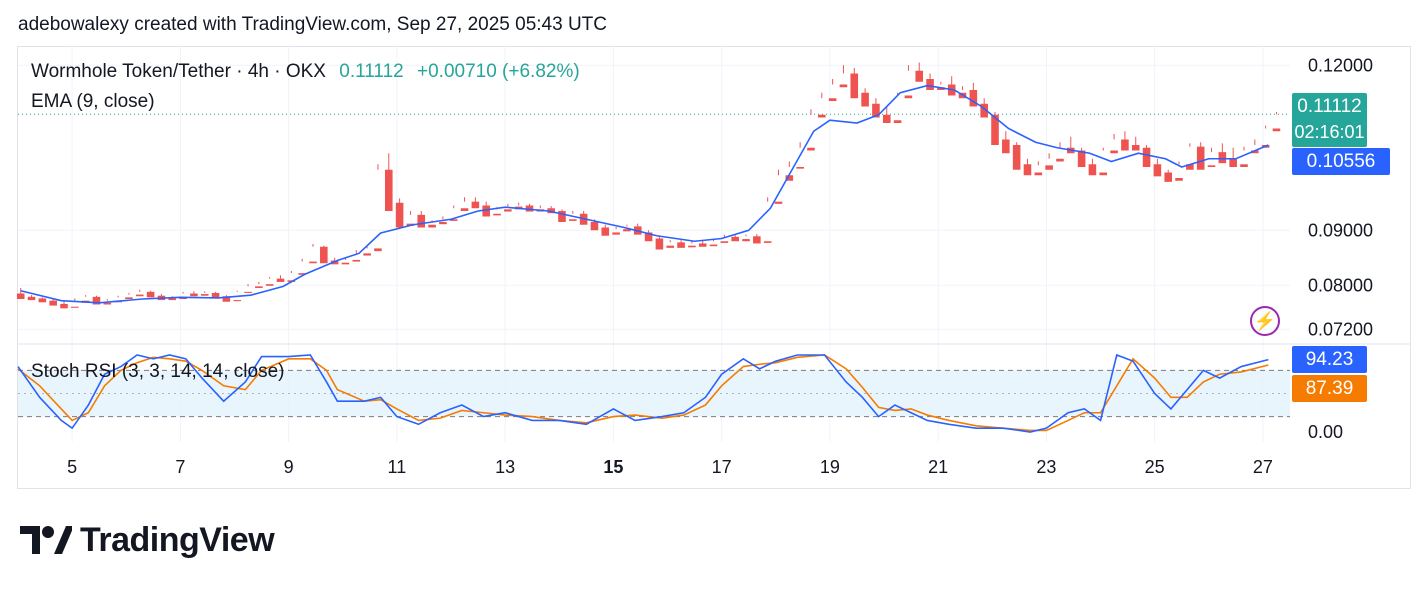 The image size is (1428, 591). I want to click on ema-price-tag: 0.10556, so click(1341, 161).